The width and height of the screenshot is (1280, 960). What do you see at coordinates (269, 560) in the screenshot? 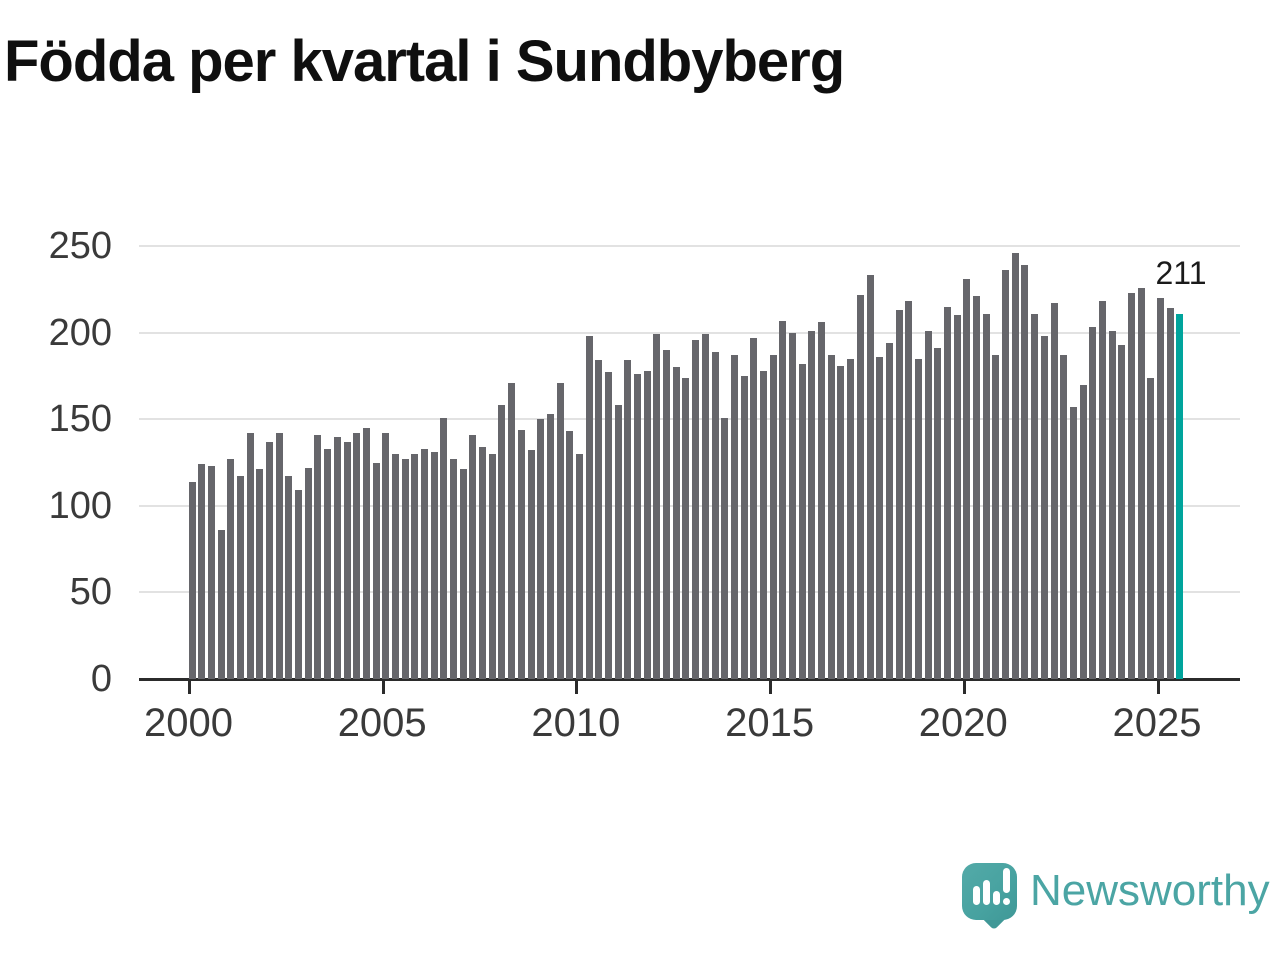
I see `bar-2002-q1` at bounding box center [269, 560].